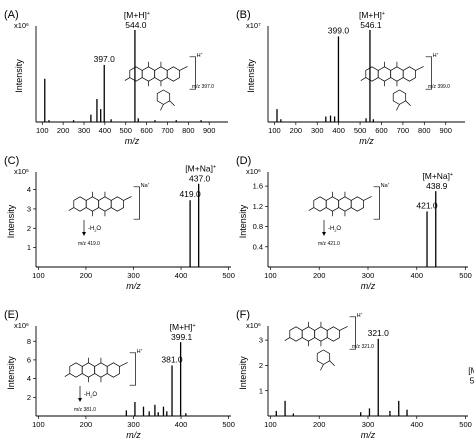 This screenshot has height=442, width=474. What do you see at coordinates (29, 247) in the screenshot?
I see `y-tick-label: 1` at bounding box center [29, 247].